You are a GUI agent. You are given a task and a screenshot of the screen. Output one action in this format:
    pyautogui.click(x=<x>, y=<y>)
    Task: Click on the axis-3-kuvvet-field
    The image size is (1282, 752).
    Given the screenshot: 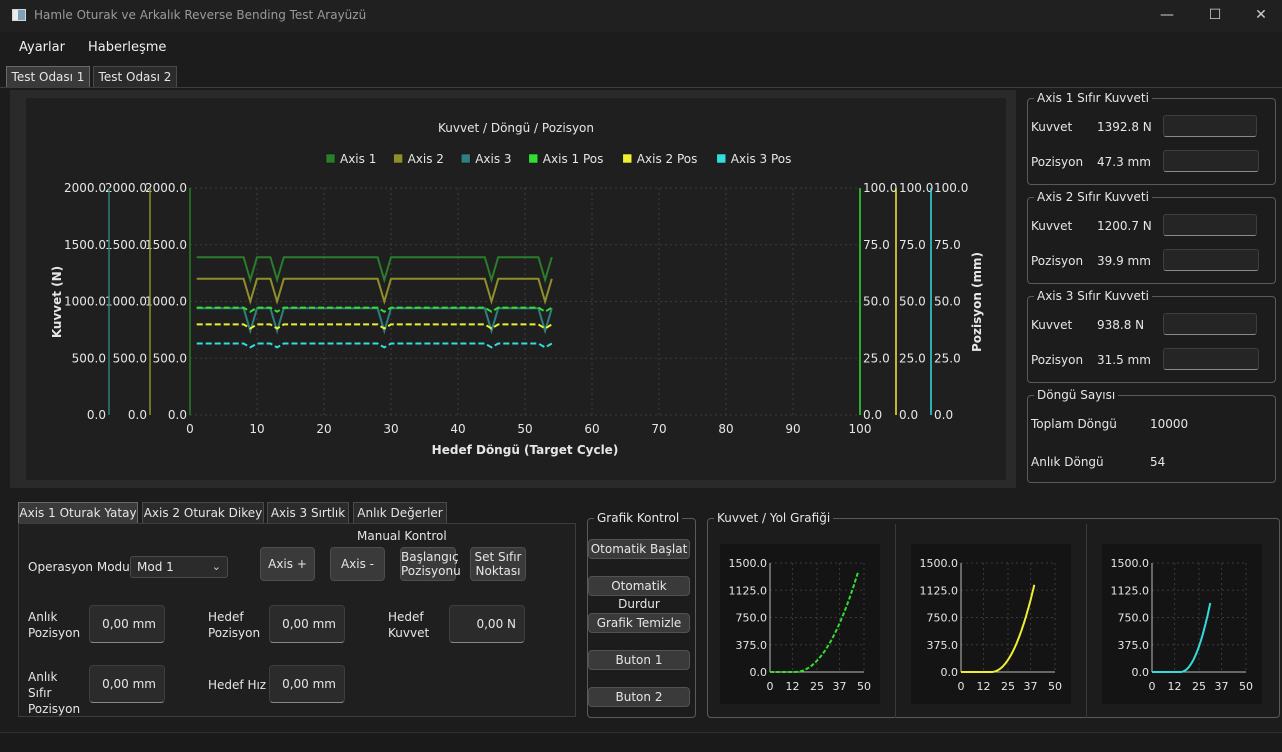 What is the action you would take?
    pyautogui.click(x=1210, y=324)
    